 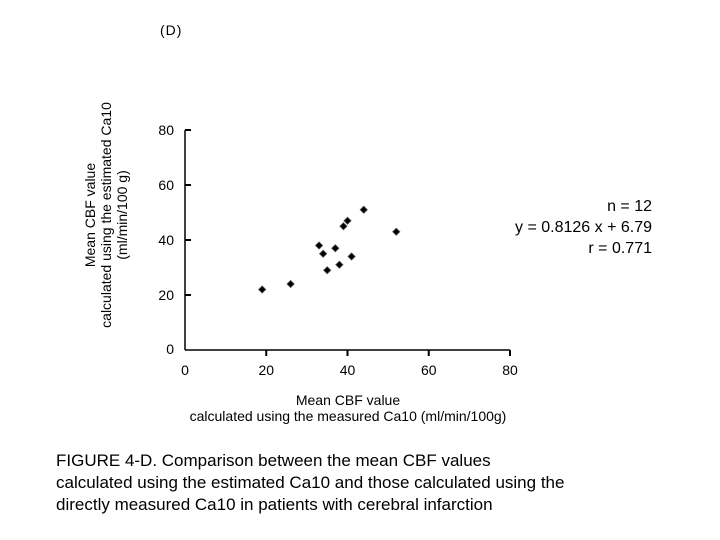 I want to click on x-tick-label: 0, so click(x=185, y=370).